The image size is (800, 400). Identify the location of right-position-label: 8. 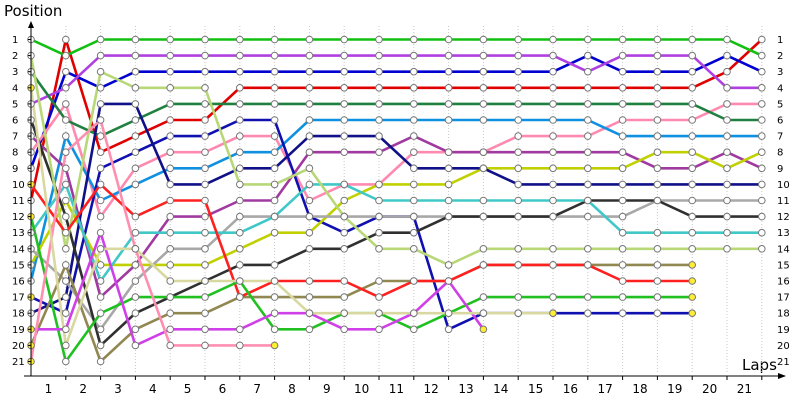
(780, 153).